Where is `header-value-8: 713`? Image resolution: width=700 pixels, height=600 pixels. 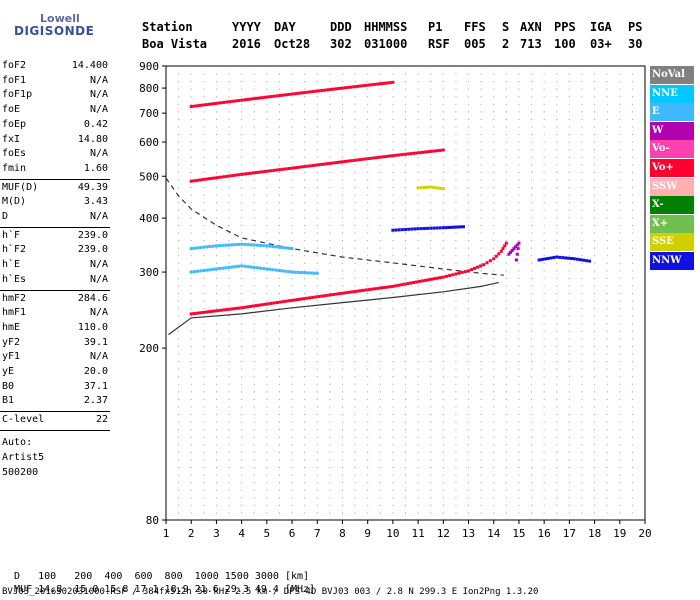 header-value-8: 713 is located at coordinates (531, 44).